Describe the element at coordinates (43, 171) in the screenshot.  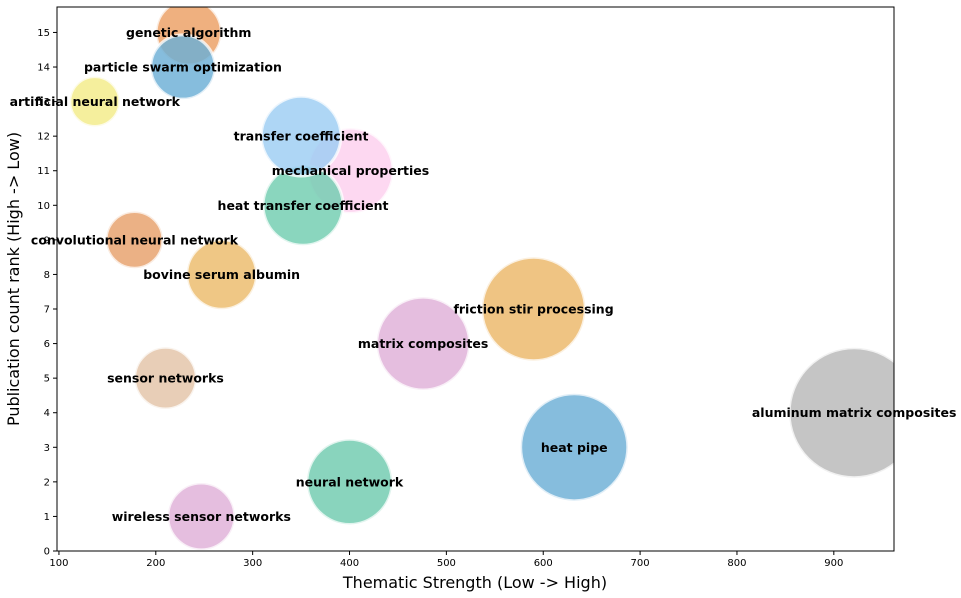
I see `y-tick-label: 11` at that location.